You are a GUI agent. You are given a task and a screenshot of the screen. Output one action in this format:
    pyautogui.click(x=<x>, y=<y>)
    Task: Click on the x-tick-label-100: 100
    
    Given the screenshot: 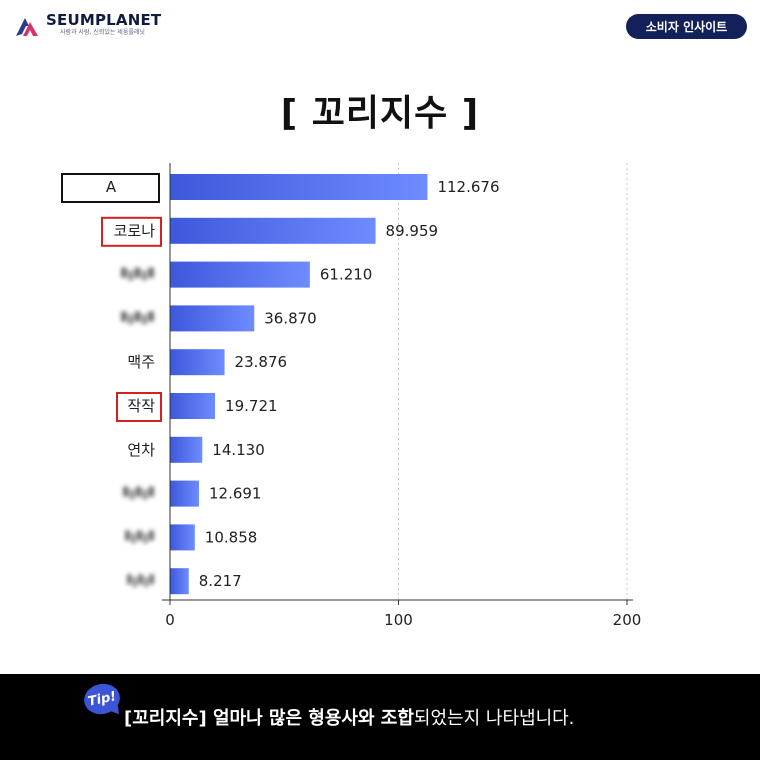 What is the action you would take?
    pyautogui.click(x=398, y=620)
    